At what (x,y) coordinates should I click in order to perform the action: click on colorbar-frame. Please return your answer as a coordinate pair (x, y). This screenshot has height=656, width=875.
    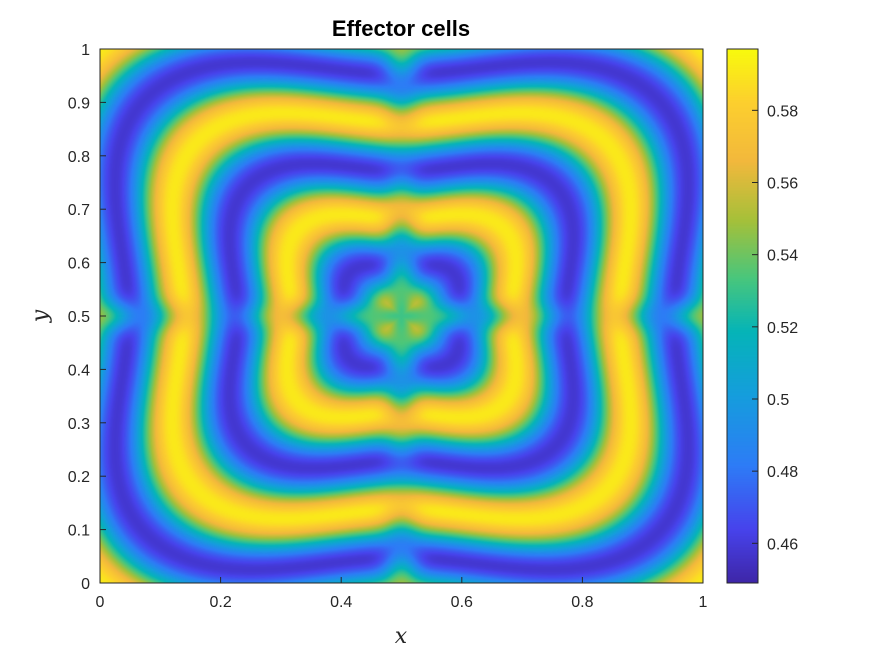
    Looking at the image, I should click on (742, 316).